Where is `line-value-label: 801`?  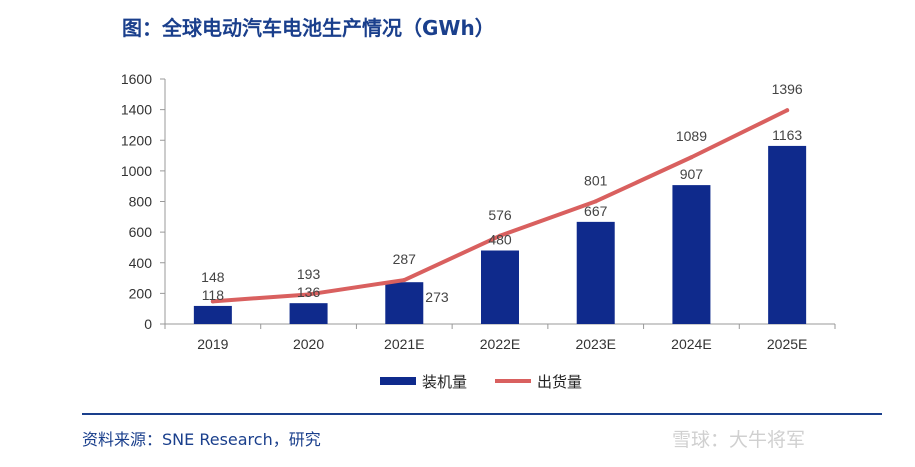
line-value-label: 801 is located at coordinates (596, 180).